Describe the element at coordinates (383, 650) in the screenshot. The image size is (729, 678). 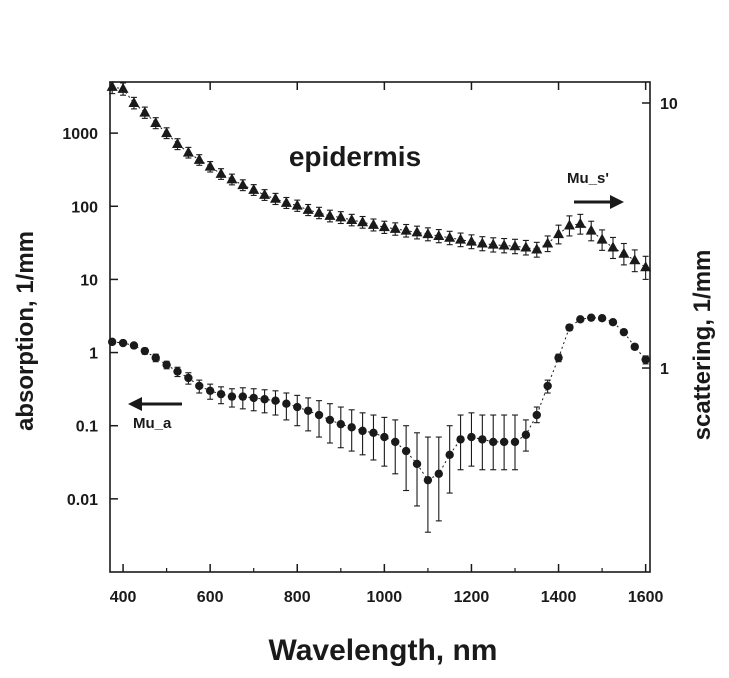
I see `x-axis-title: Wavelength, nm` at that location.